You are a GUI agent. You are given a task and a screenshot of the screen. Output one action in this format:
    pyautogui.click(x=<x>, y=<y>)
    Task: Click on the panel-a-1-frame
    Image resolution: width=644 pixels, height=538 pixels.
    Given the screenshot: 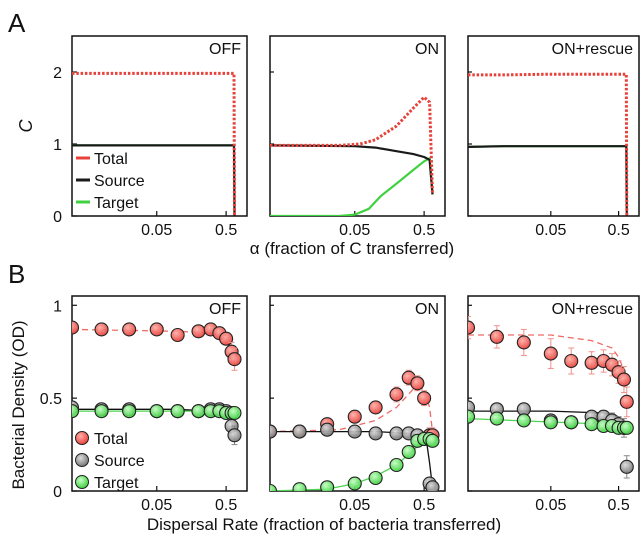 What is the action you would take?
    pyautogui.click(x=159, y=126)
    